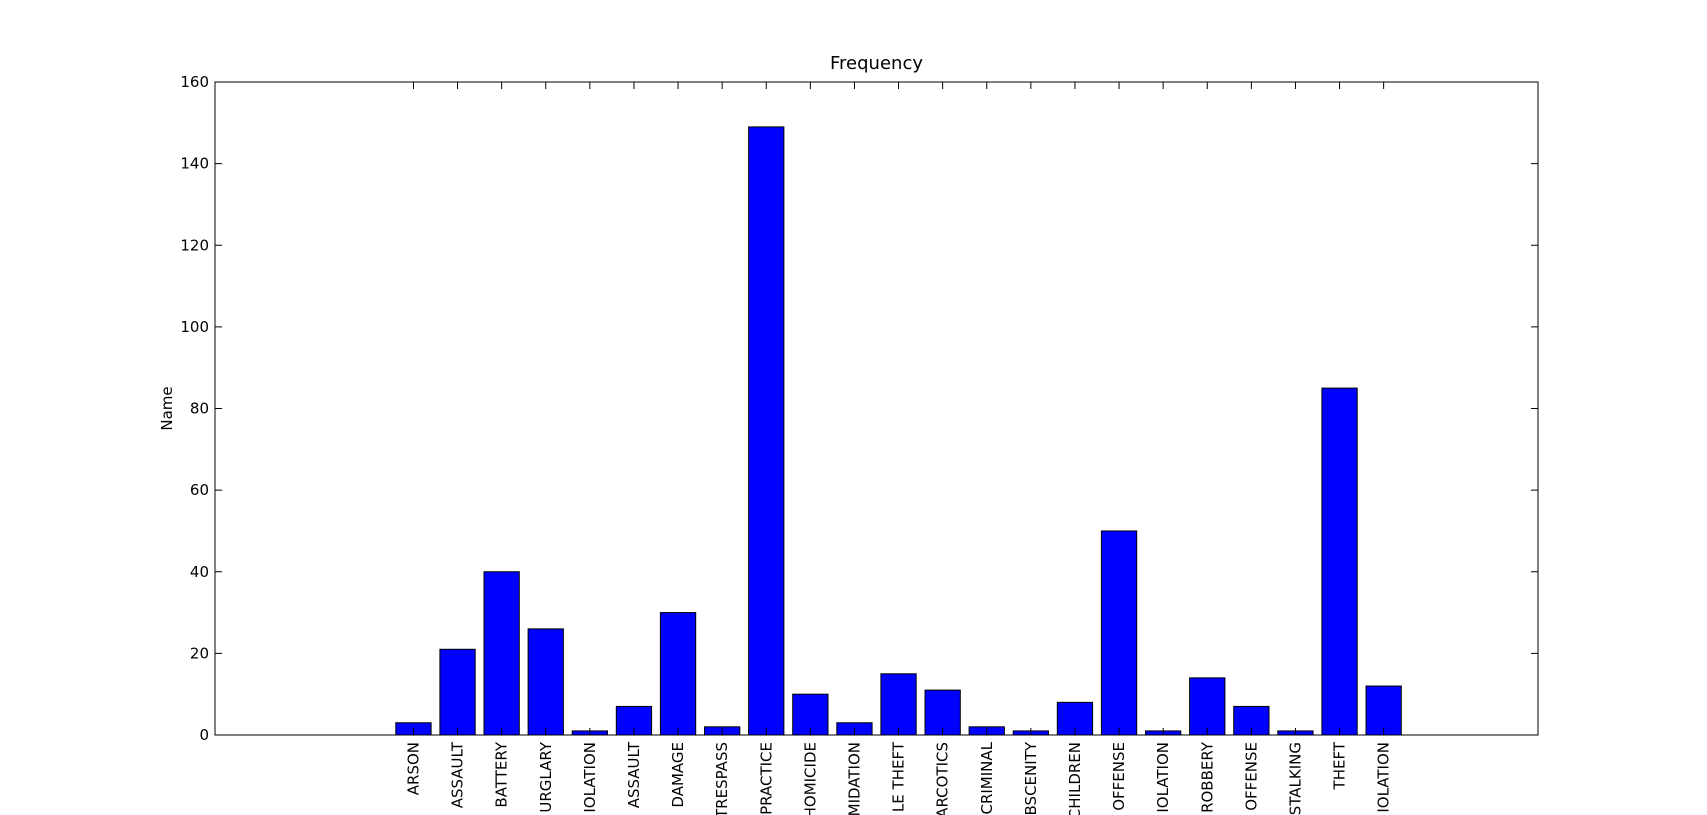 This screenshot has height=815, width=1707. I want to click on chart-title: Frequency, so click(876, 63).